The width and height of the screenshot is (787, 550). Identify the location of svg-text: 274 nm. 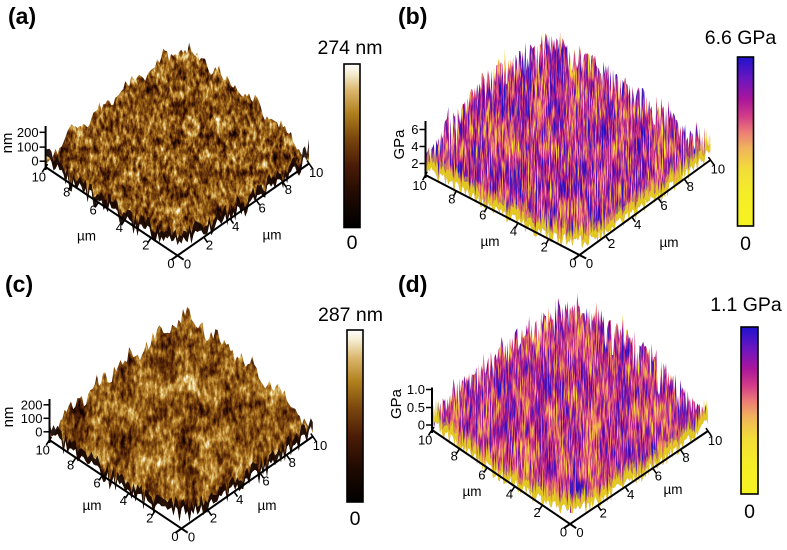
(349, 48).